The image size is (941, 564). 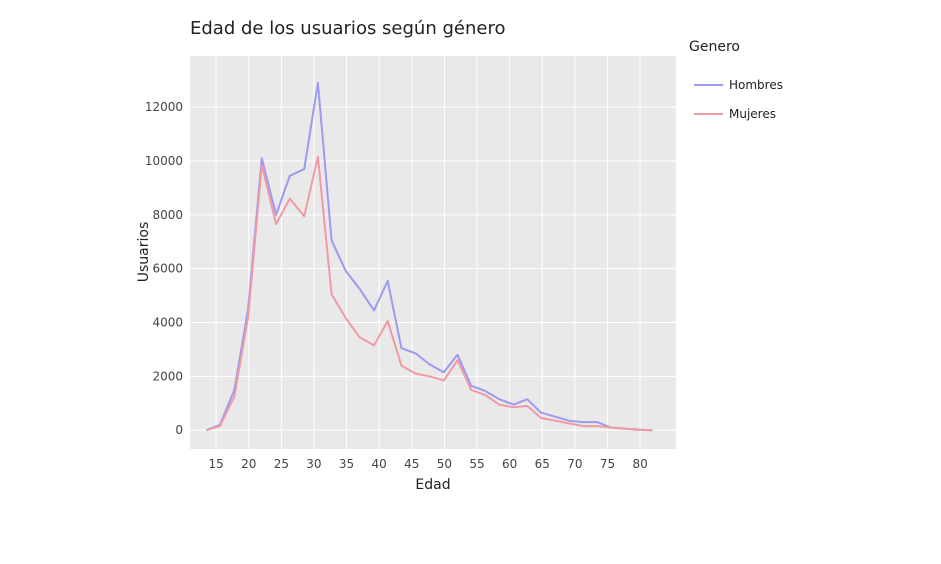 What do you see at coordinates (167, 269) in the screenshot?
I see `y-tick-label: 6000` at bounding box center [167, 269].